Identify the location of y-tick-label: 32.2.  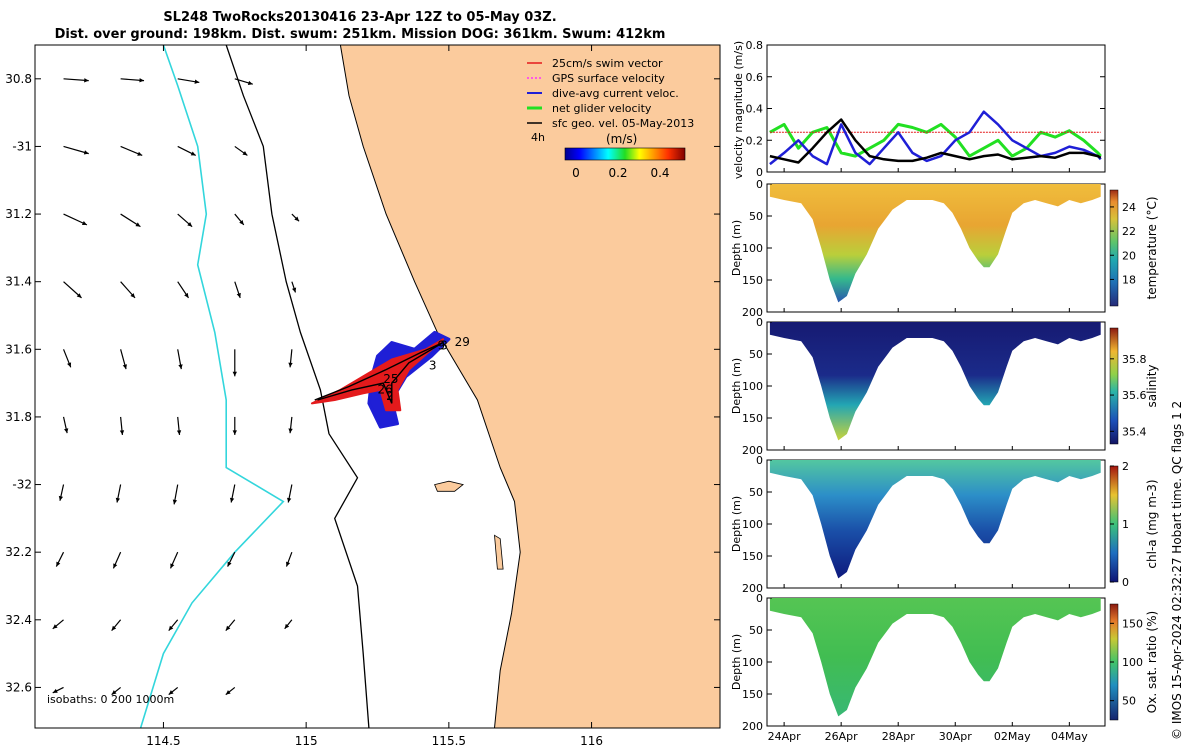
(18, 552).